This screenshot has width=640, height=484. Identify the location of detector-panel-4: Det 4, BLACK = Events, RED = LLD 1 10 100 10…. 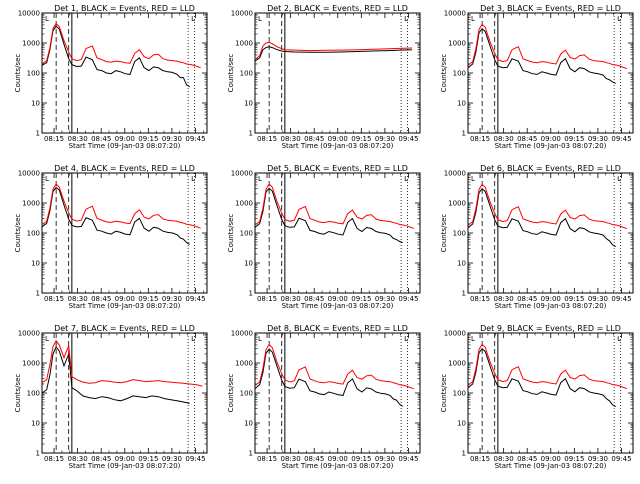
(111, 237).